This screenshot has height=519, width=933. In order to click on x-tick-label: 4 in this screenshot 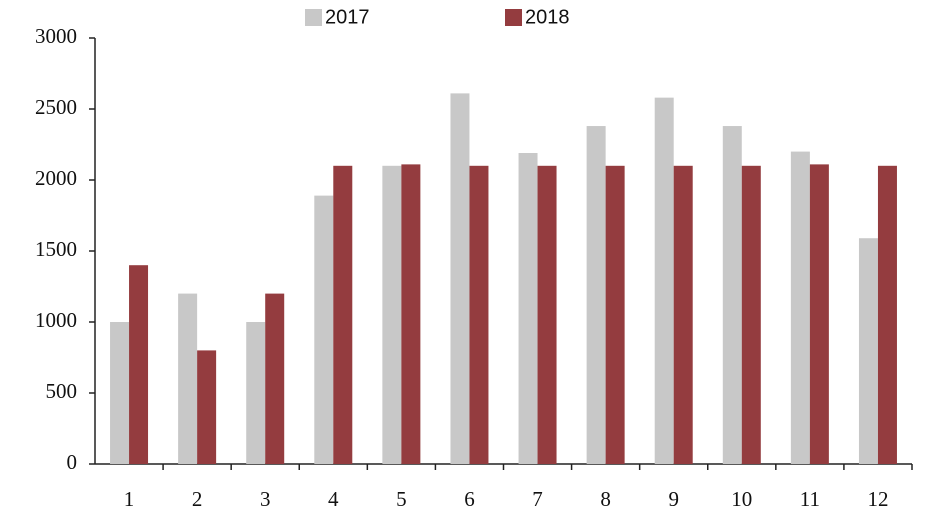, I will do `click(333, 499)`.